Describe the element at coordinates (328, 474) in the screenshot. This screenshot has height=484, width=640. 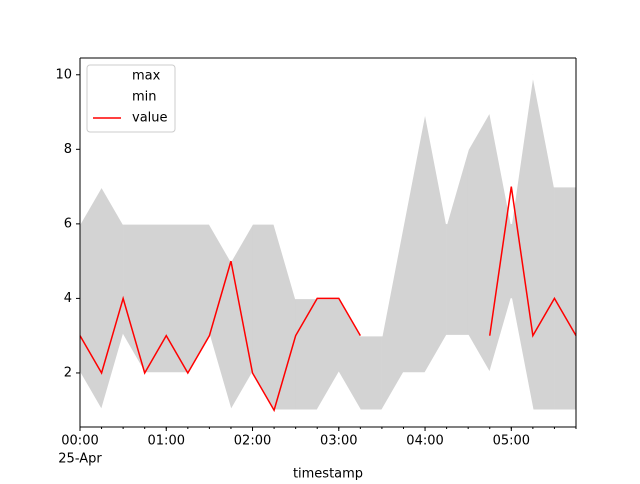
I see `x-axis-label: timestamp` at that location.